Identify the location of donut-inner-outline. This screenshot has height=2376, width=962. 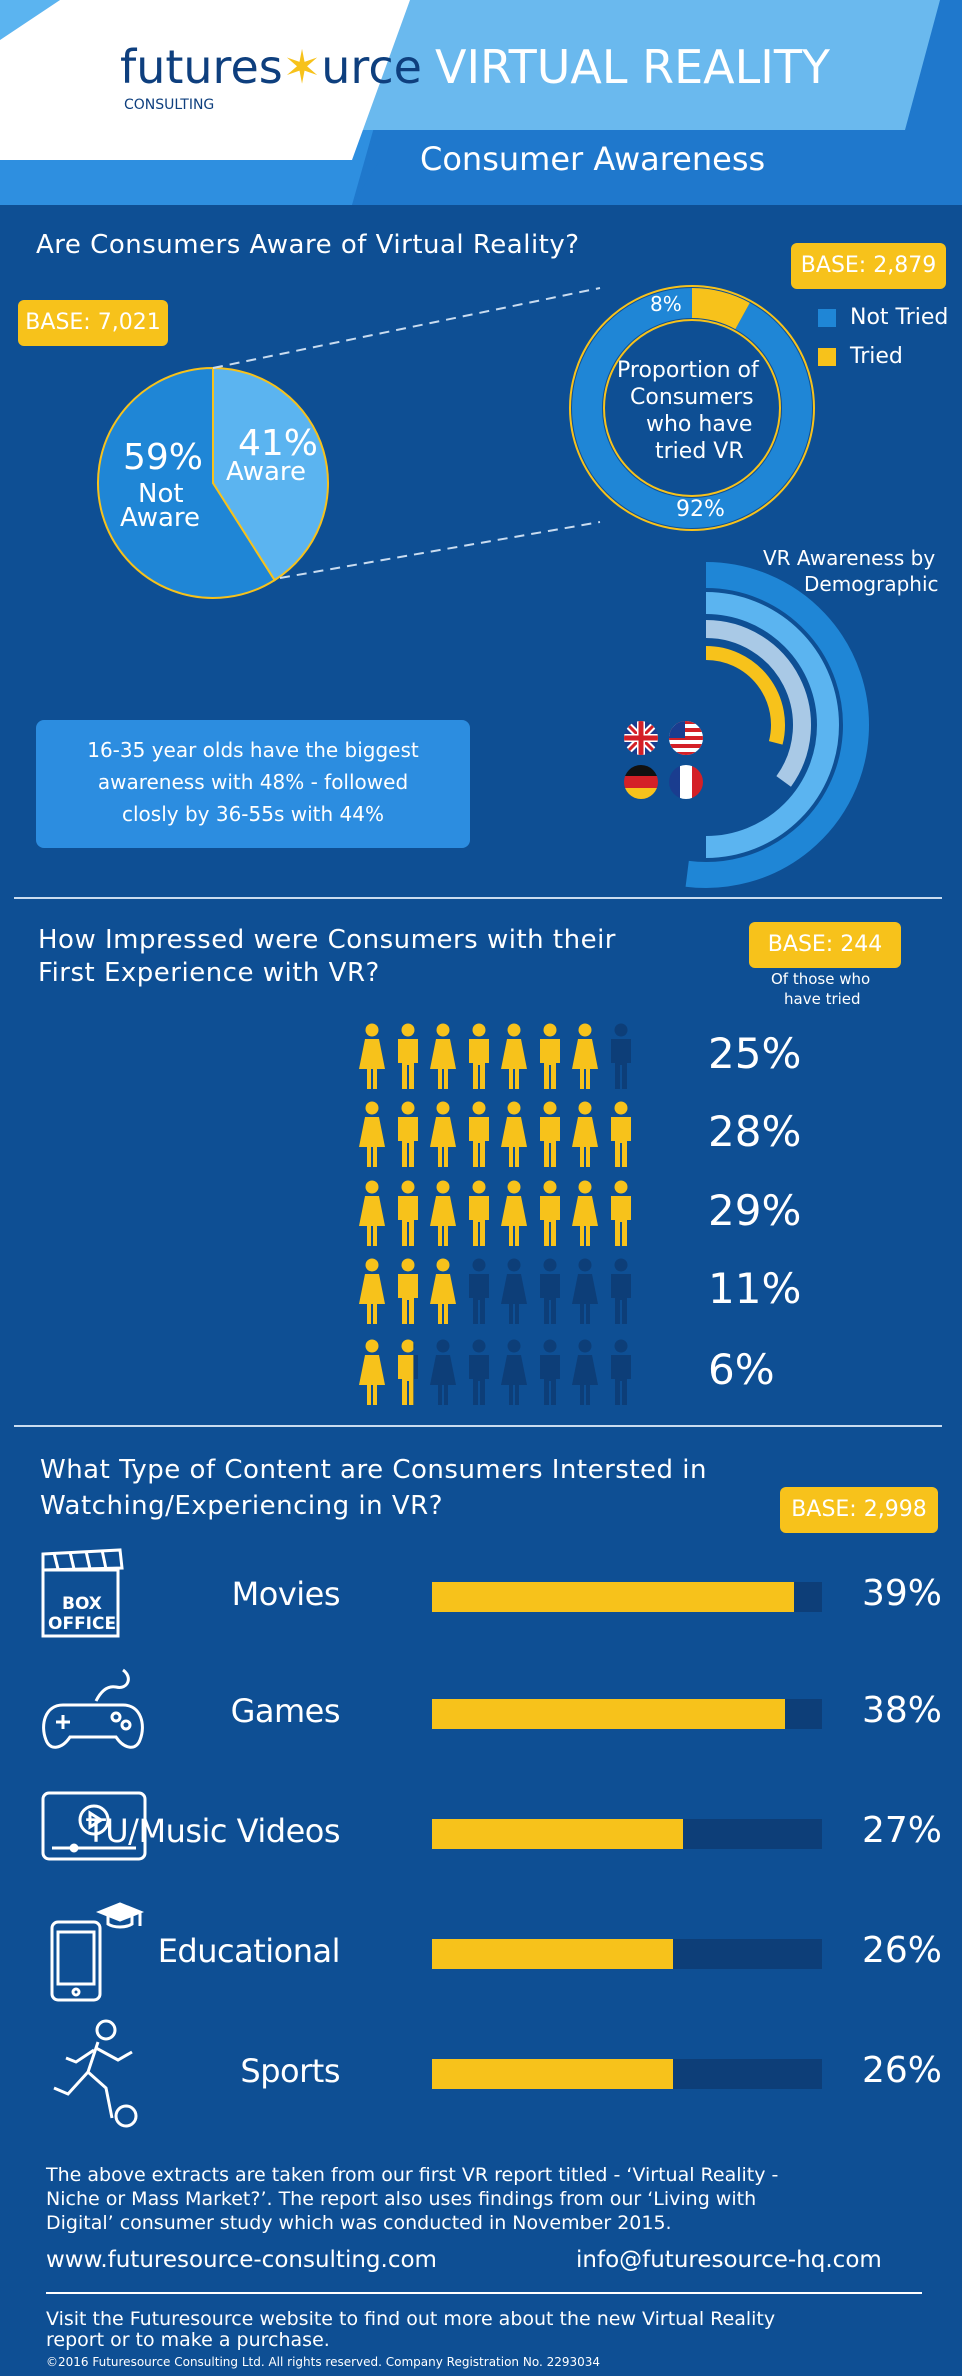
(692, 408).